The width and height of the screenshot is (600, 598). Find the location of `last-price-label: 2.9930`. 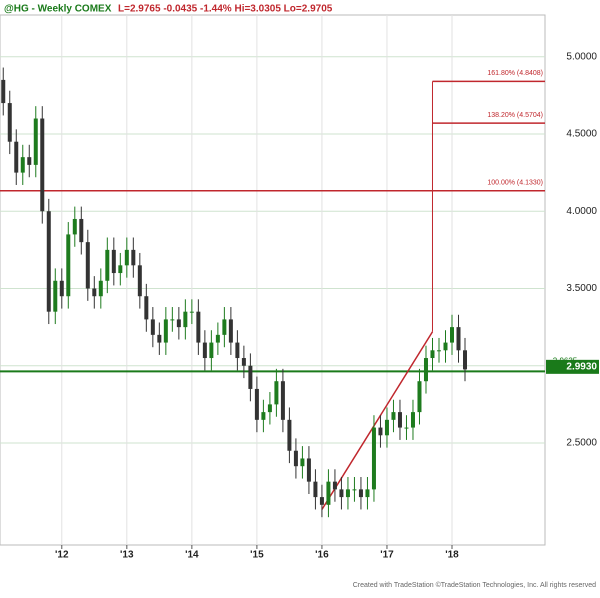

last-price-label: 2.9930 is located at coordinates (581, 366).